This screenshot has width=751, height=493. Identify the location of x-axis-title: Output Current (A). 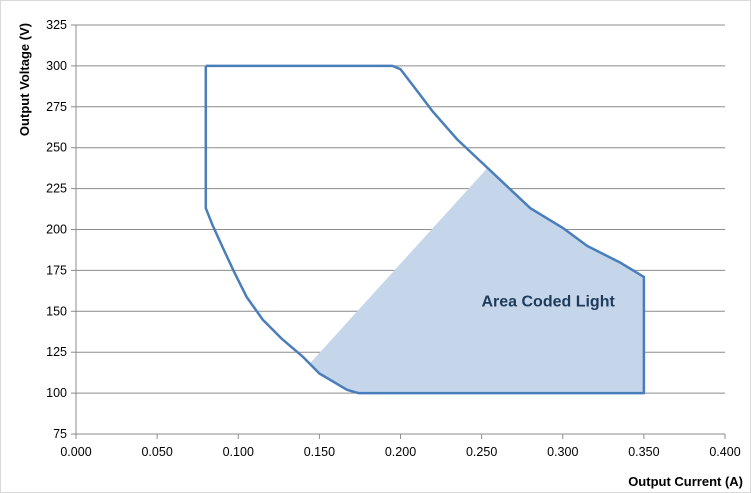
(685, 481).